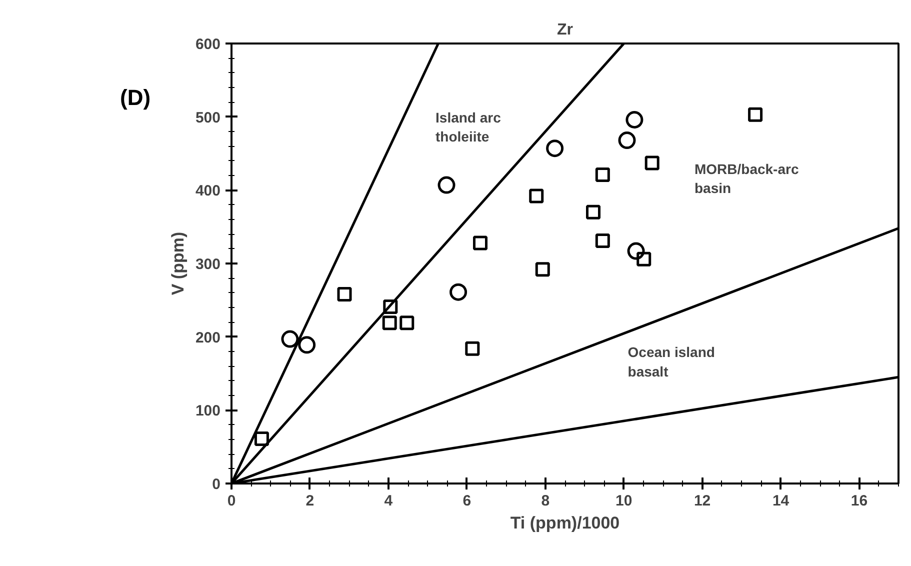 The height and width of the screenshot is (566, 911). Describe the element at coordinates (135, 98) in the screenshot. I see `text: (D)` at that location.